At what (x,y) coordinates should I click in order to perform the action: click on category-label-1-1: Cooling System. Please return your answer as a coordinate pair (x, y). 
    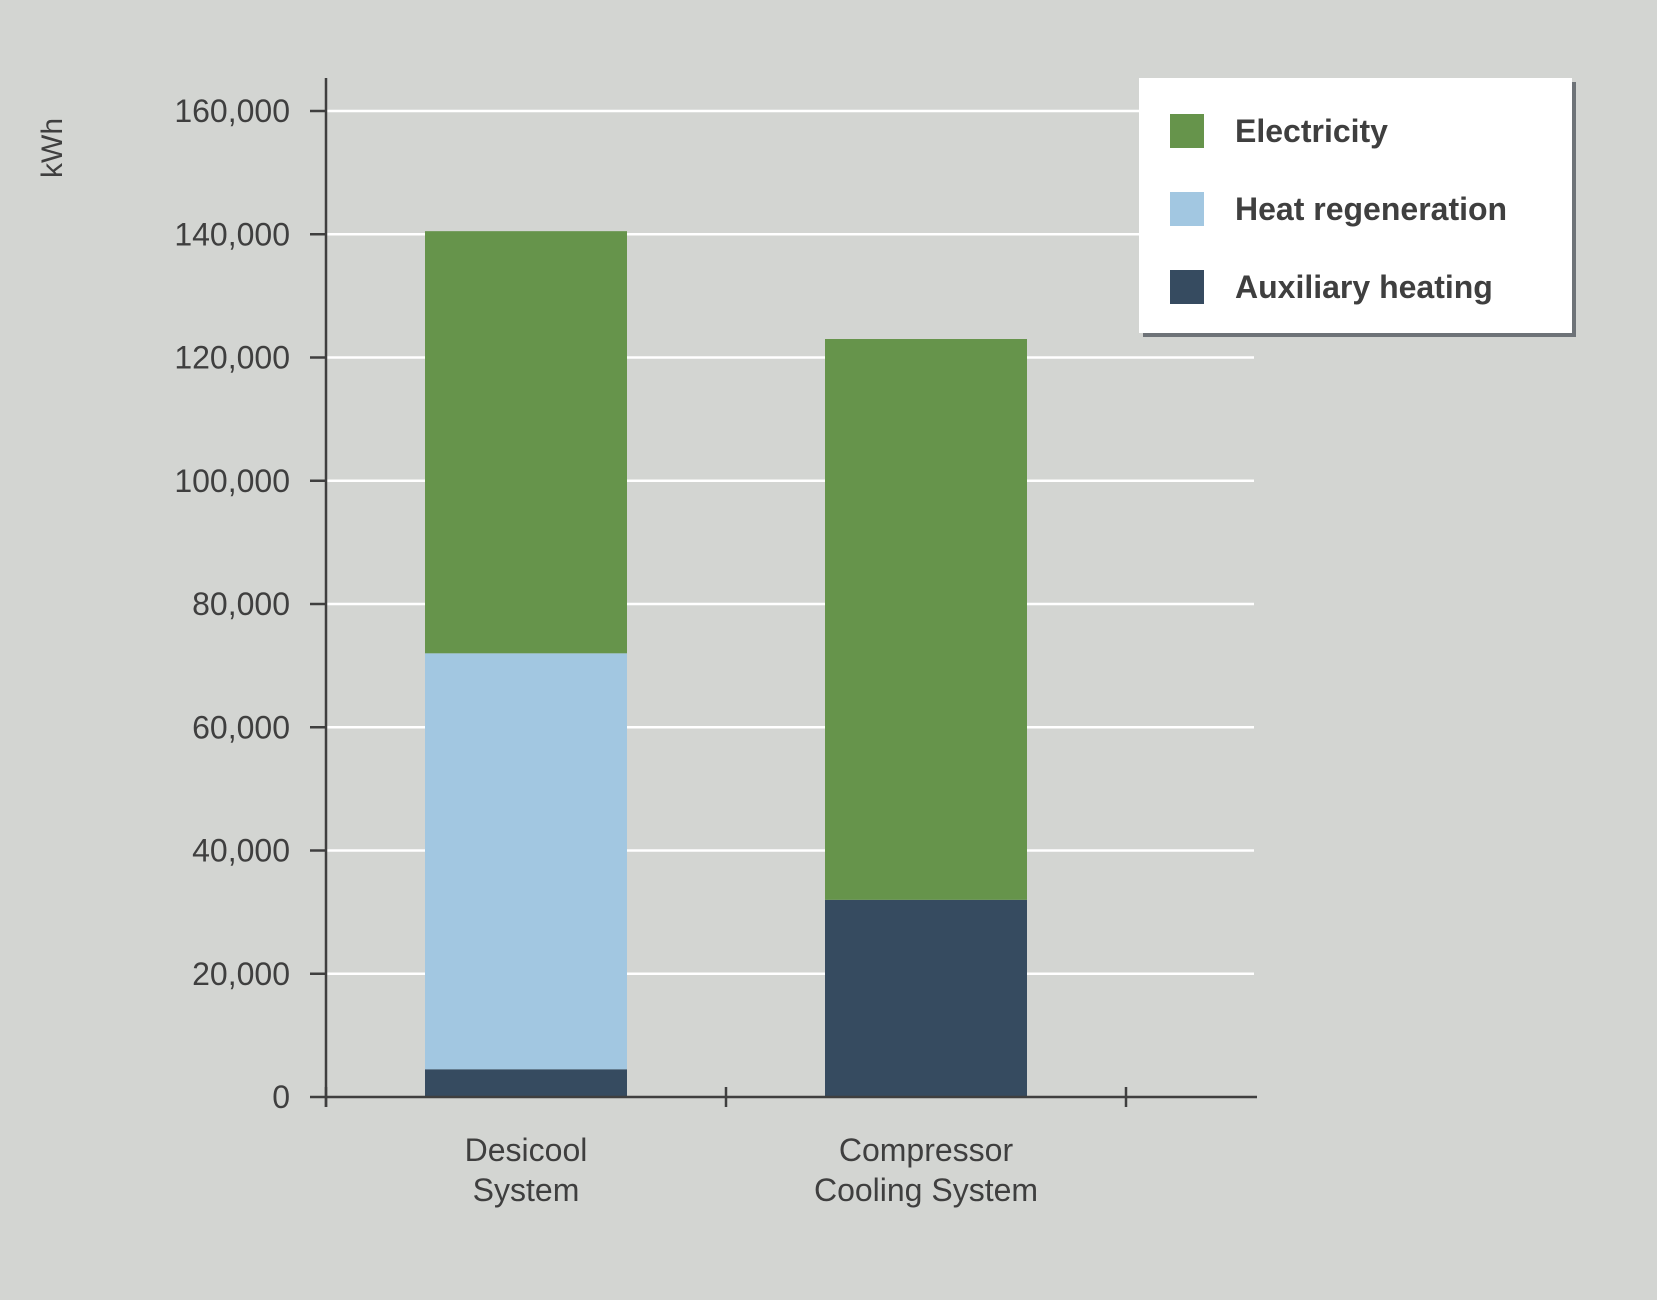
    Looking at the image, I should click on (926, 1190).